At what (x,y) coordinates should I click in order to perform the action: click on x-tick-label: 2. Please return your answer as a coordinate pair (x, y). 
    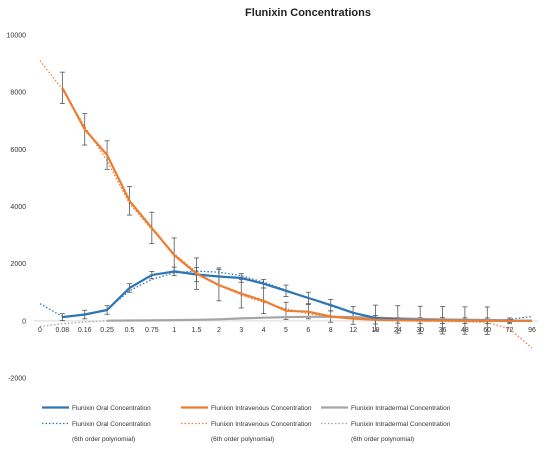
    Looking at the image, I should click on (219, 330).